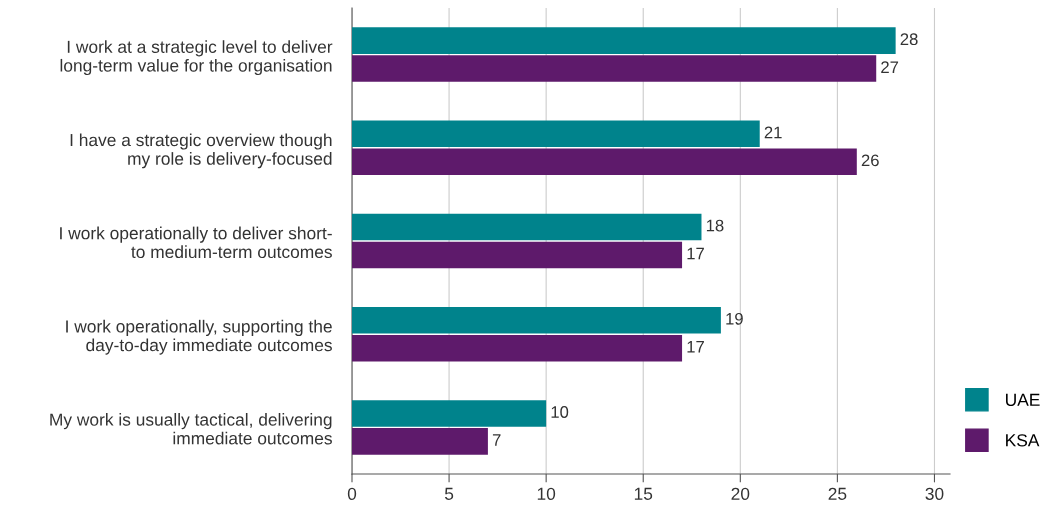 Image resolution: width=1056 pixels, height=506 pixels. I want to click on x-tick-label: 0, so click(352, 493).